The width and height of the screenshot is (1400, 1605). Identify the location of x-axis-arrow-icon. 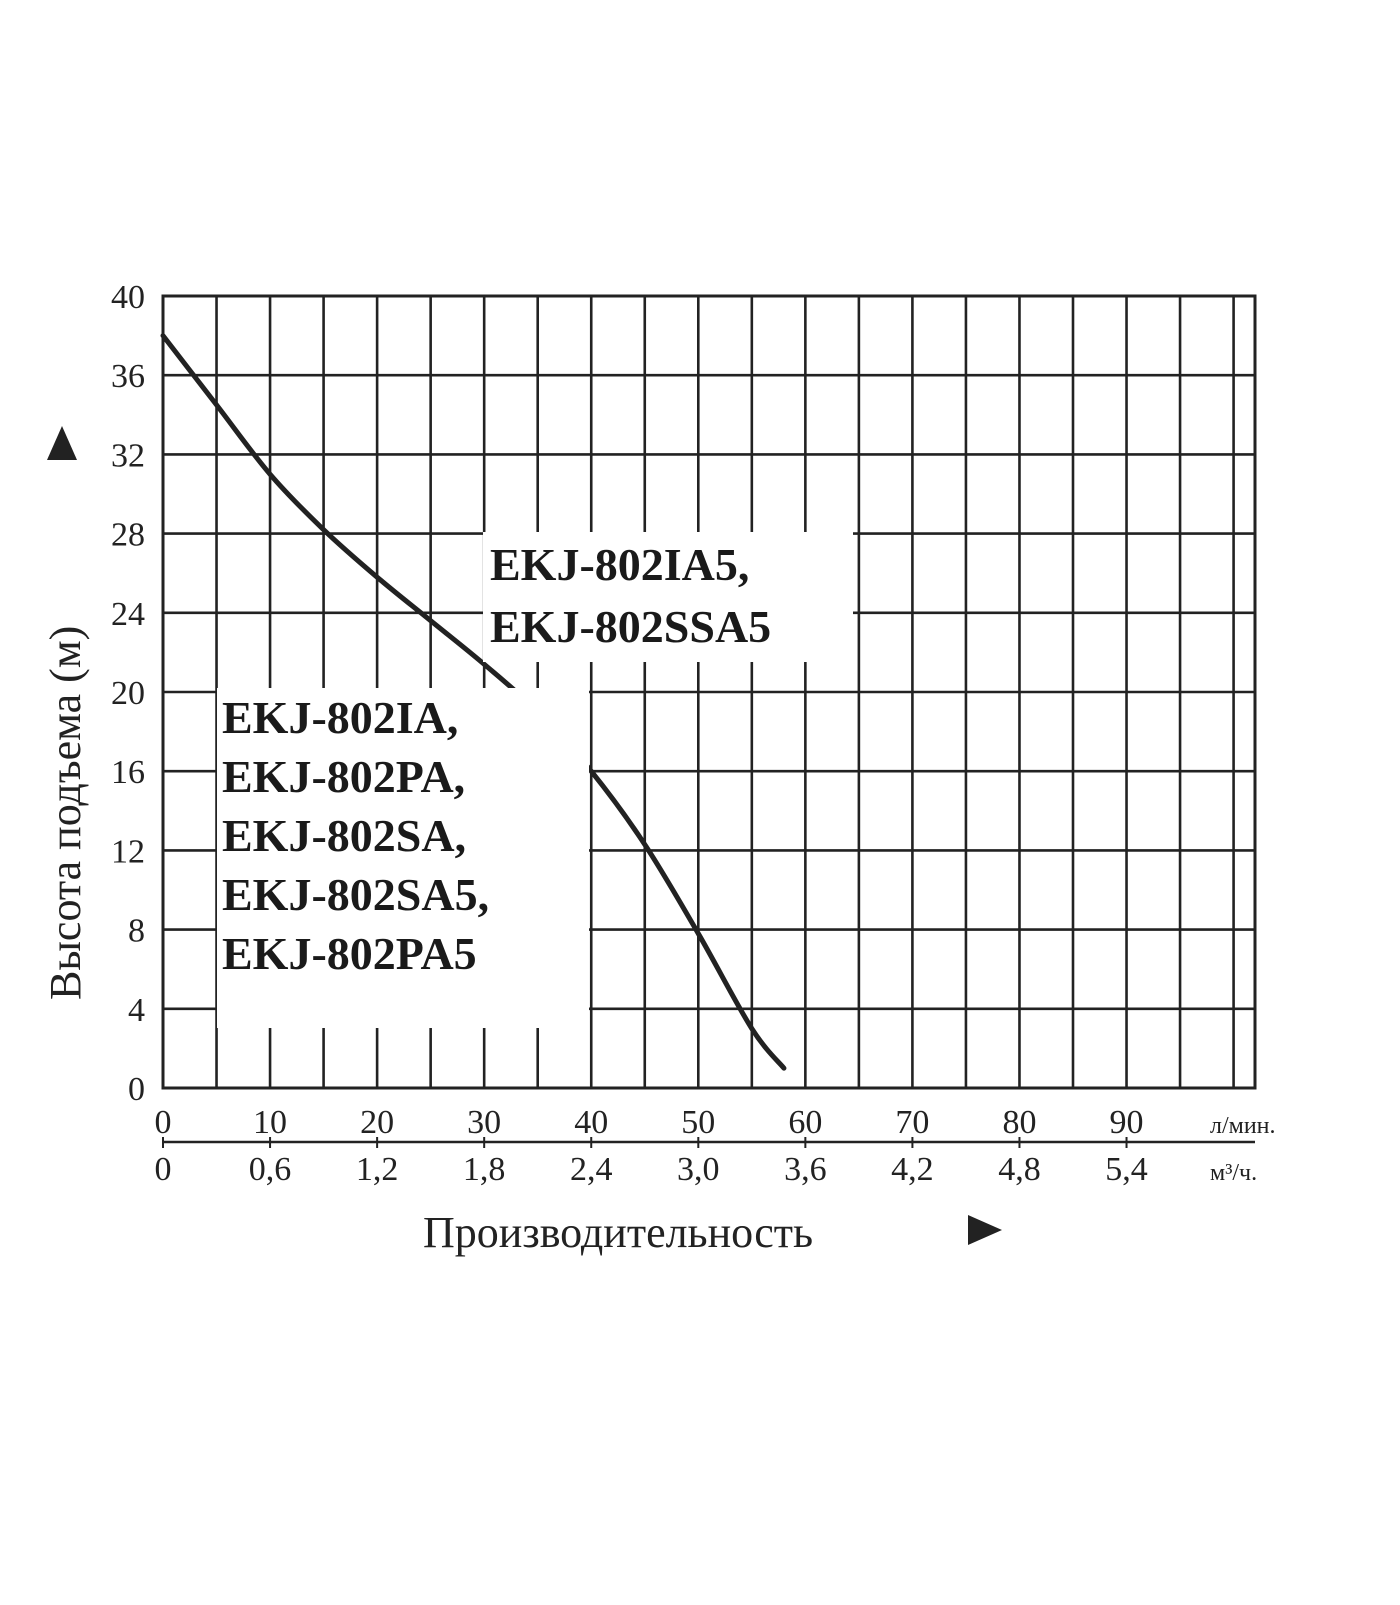
(985, 1230).